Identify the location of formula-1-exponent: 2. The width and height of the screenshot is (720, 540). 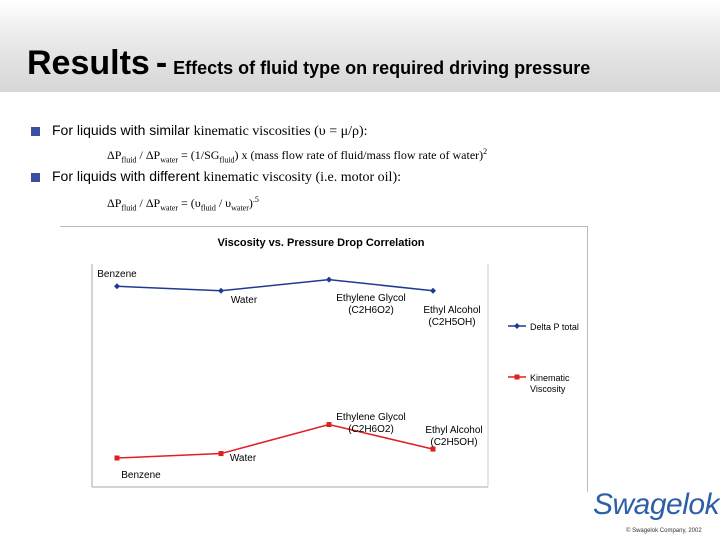
(485, 151).